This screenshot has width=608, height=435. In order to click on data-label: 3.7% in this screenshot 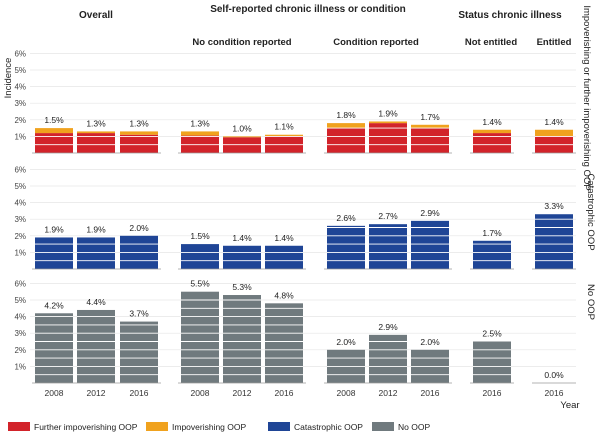, I will do `click(139, 314)`.